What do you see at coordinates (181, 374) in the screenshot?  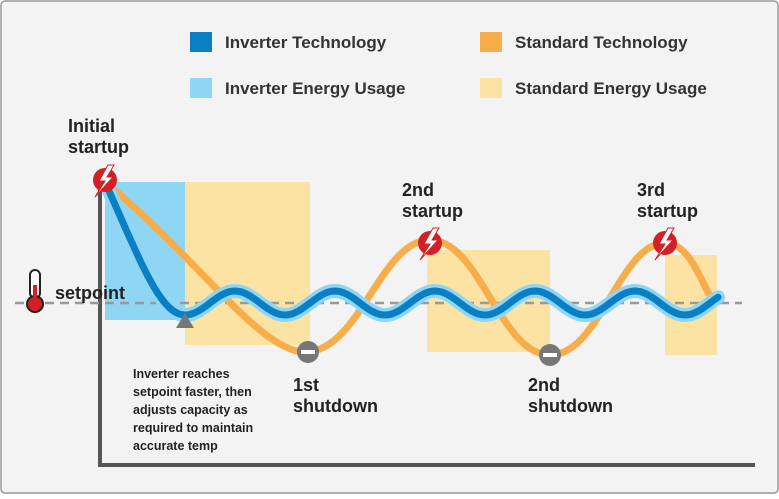 I see `note-label: Inverter reaches` at bounding box center [181, 374].